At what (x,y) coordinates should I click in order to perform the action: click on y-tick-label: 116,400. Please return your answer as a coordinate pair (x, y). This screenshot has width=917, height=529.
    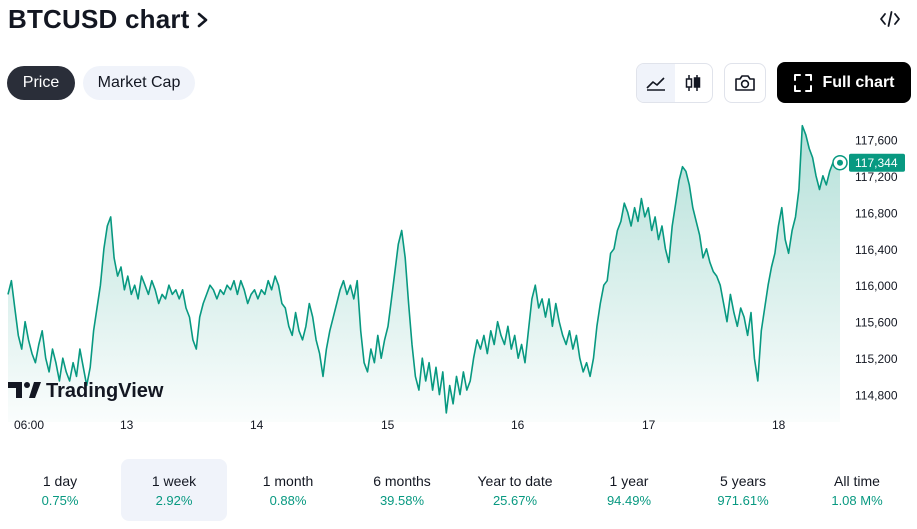
    Looking at the image, I should click on (876, 250).